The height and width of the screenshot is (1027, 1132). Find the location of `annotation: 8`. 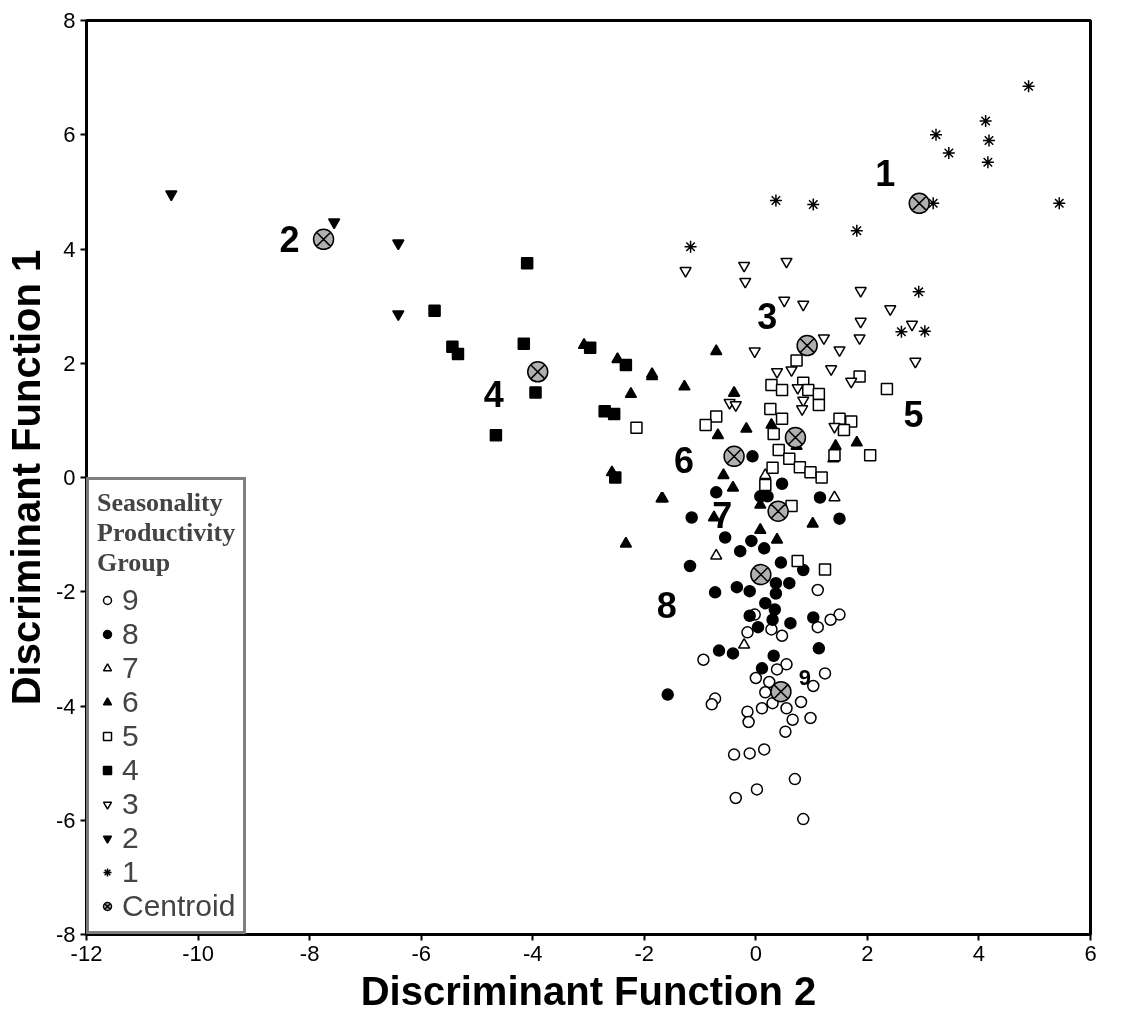

annotation: 8 is located at coordinates (666, 605).